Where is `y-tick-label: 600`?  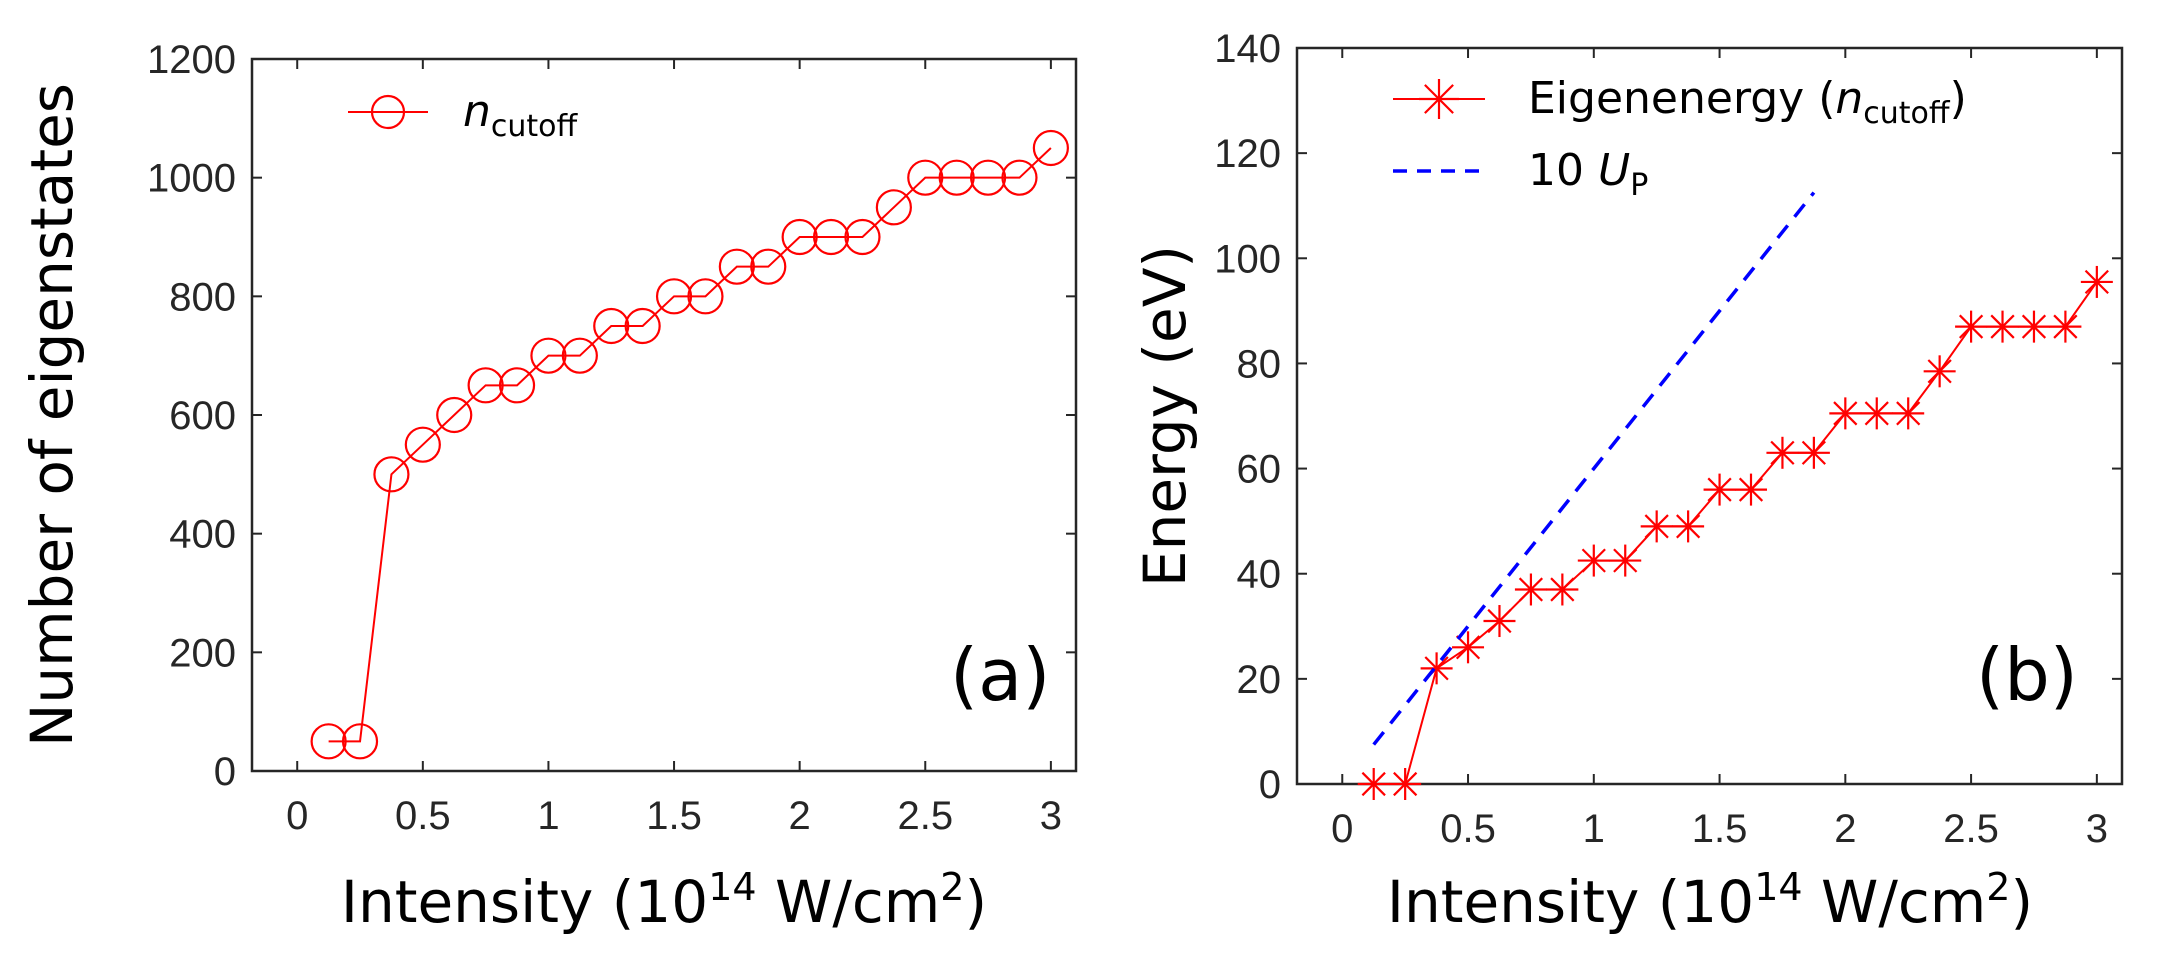 y-tick-label: 600 is located at coordinates (202, 416).